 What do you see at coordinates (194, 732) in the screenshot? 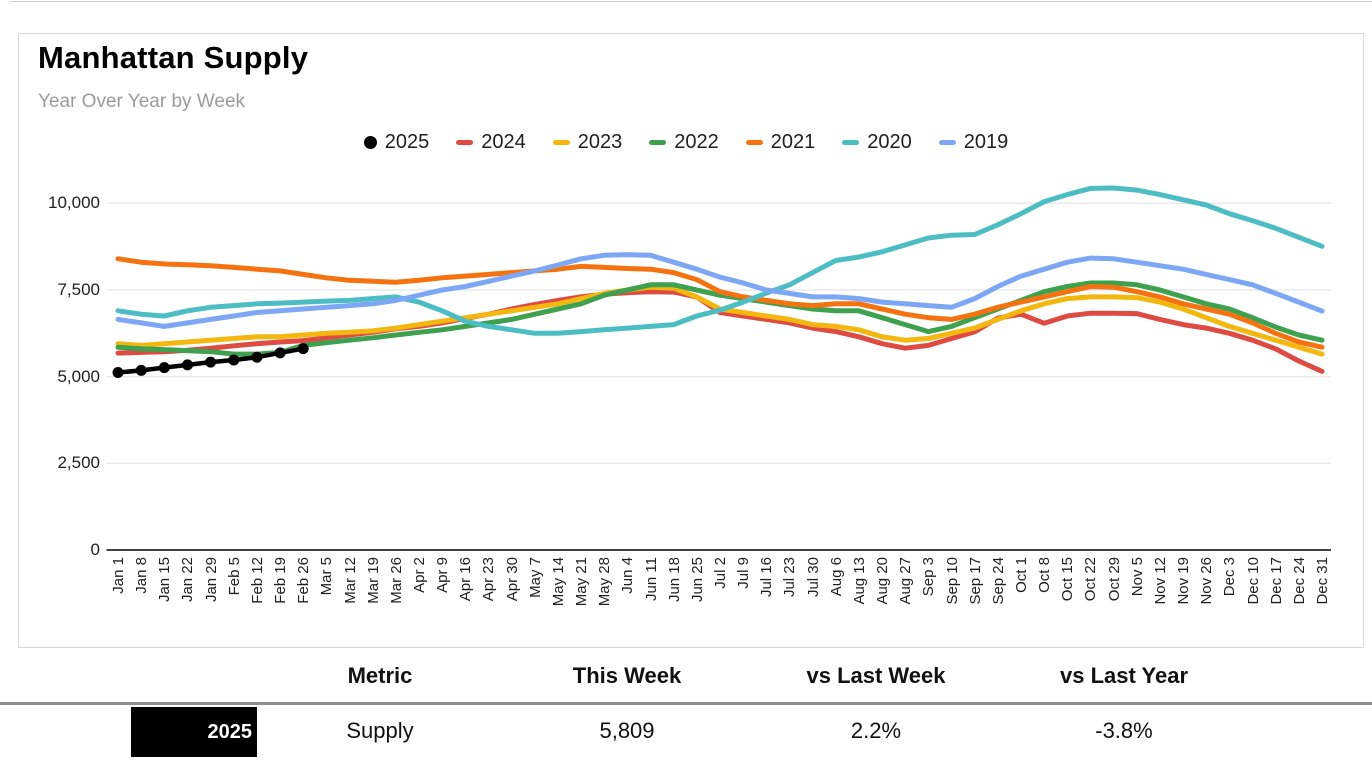
I see `year-badge: 2025` at bounding box center [194, 732].